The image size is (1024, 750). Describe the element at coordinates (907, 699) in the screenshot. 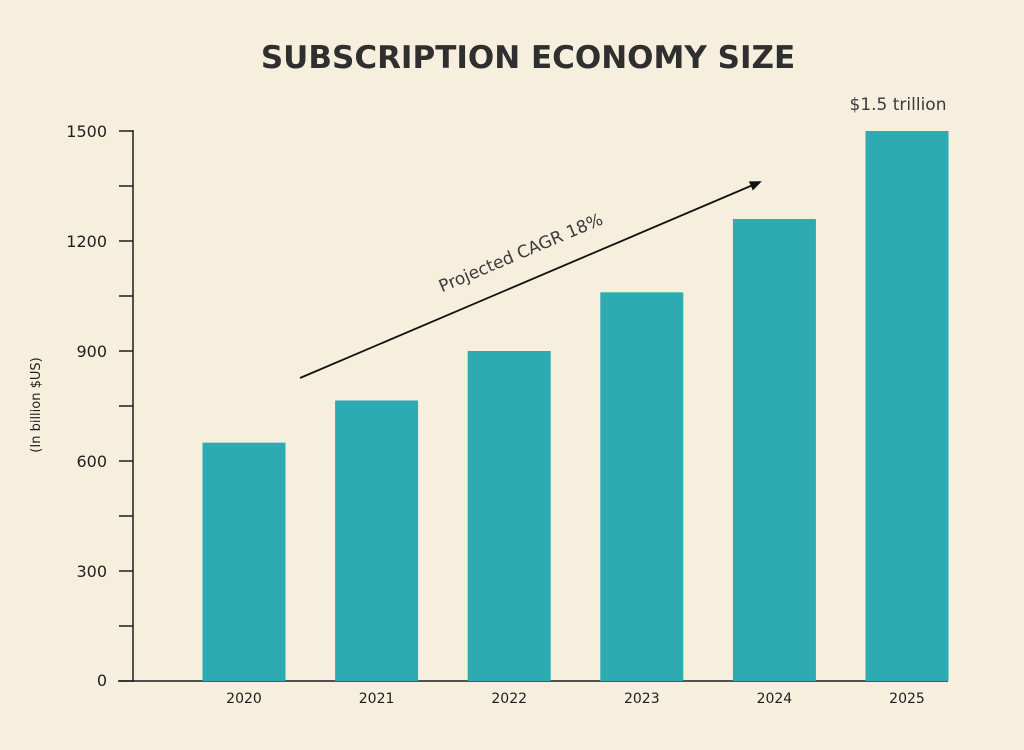

I see `x-tick-label: 2025` at that location.